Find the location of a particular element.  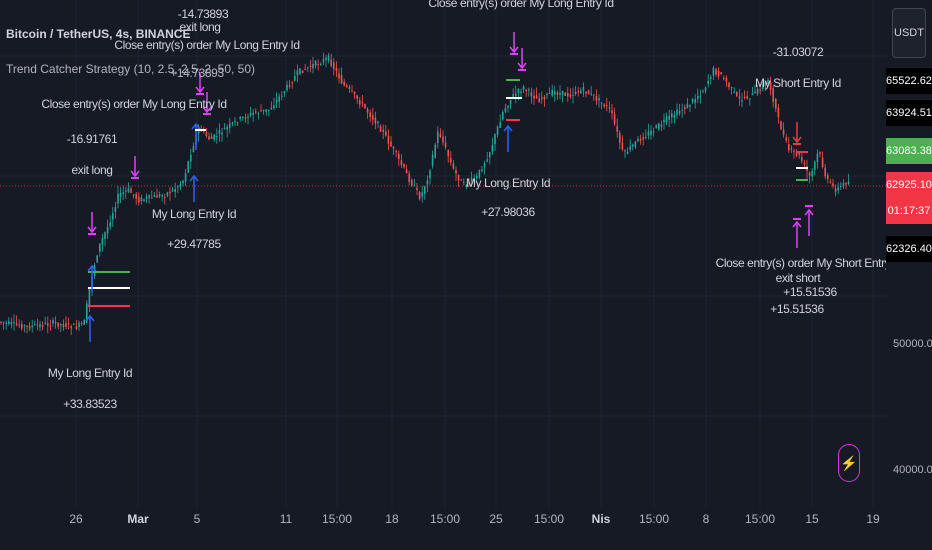

annotation-profit-2: +14.73893 is located at coordinates (197, 73).